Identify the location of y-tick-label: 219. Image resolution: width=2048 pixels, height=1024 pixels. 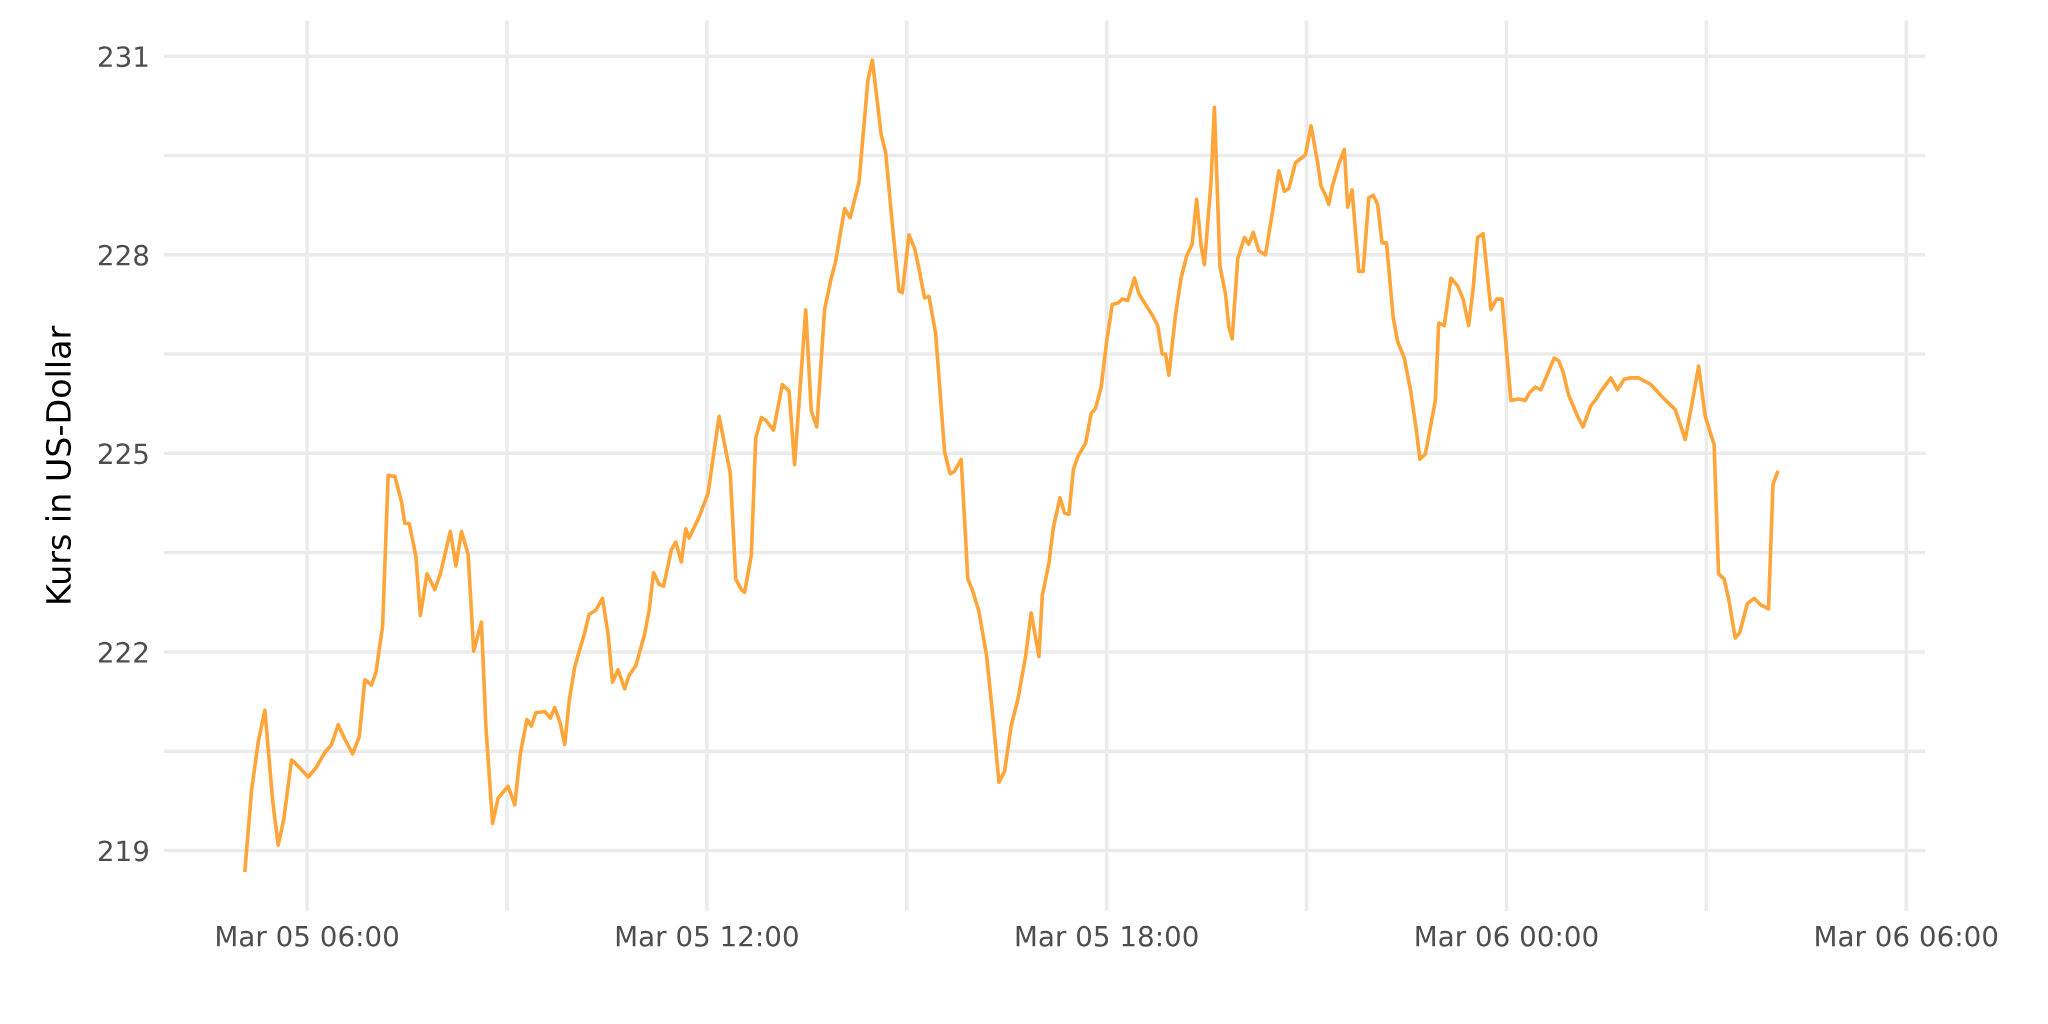
(123, 851).